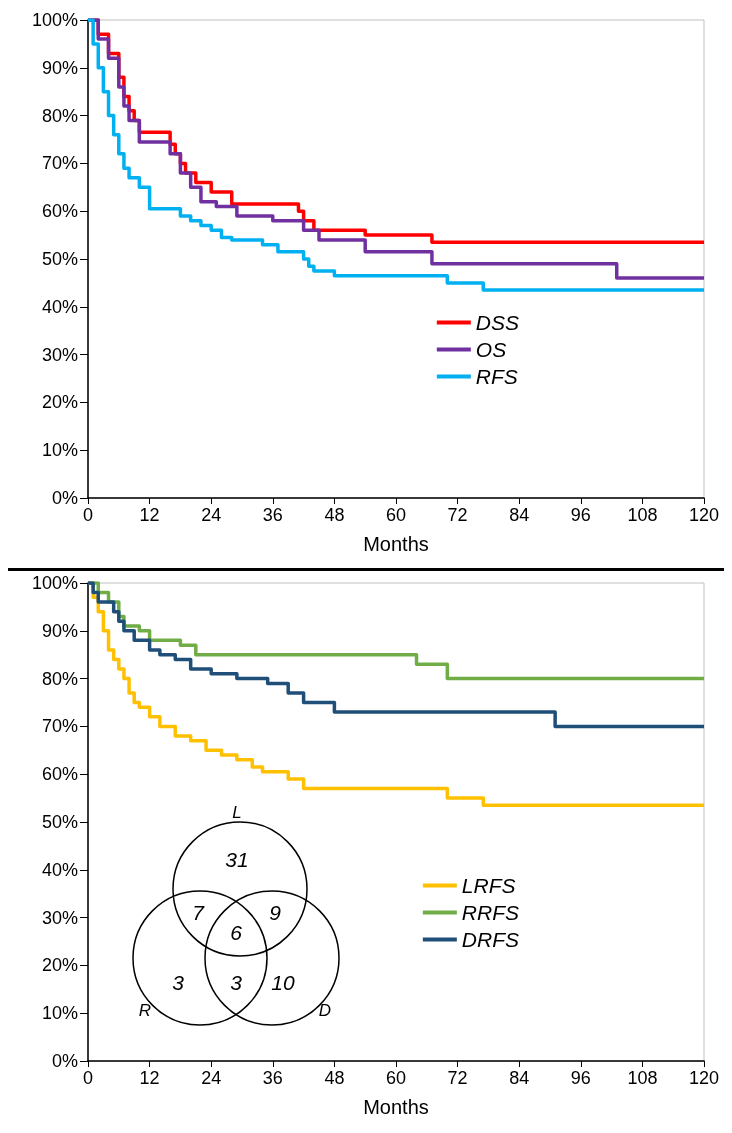 The width and height of the screenshot is (732, 1133). I want to click on legend-label: OS, so click(491, 349).